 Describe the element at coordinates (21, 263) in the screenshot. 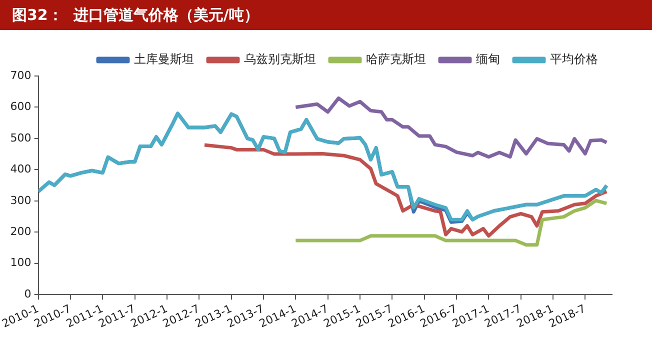

I see `y-tick-label: 100` at that location.